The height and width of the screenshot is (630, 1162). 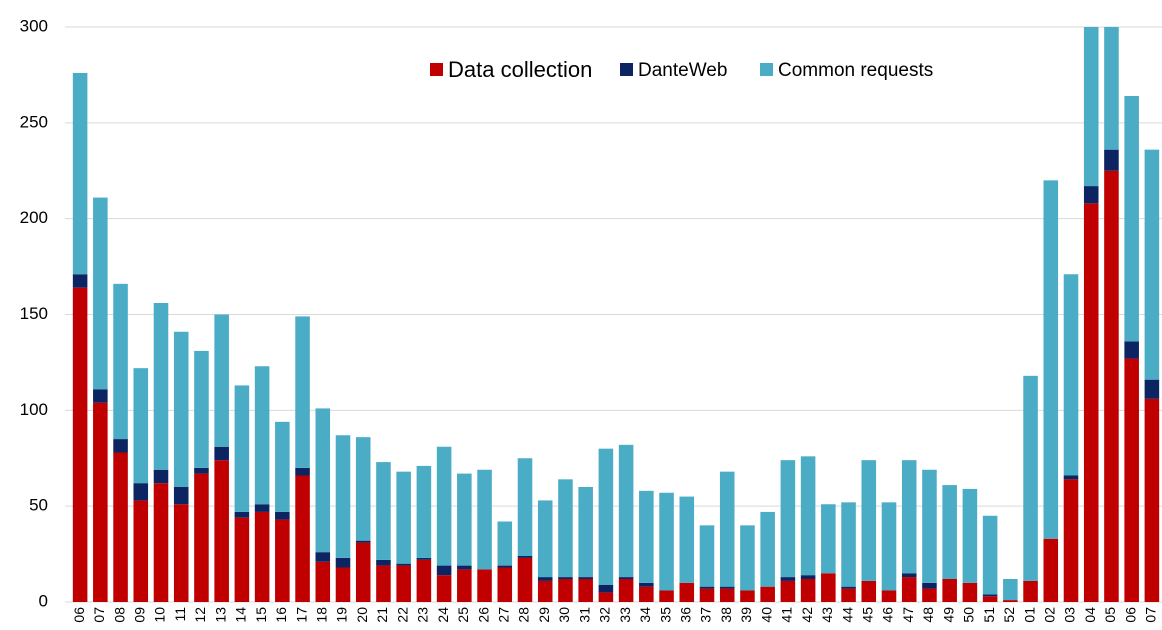 I want to click on x-tick-label: 18, so click(x=321, y=615).